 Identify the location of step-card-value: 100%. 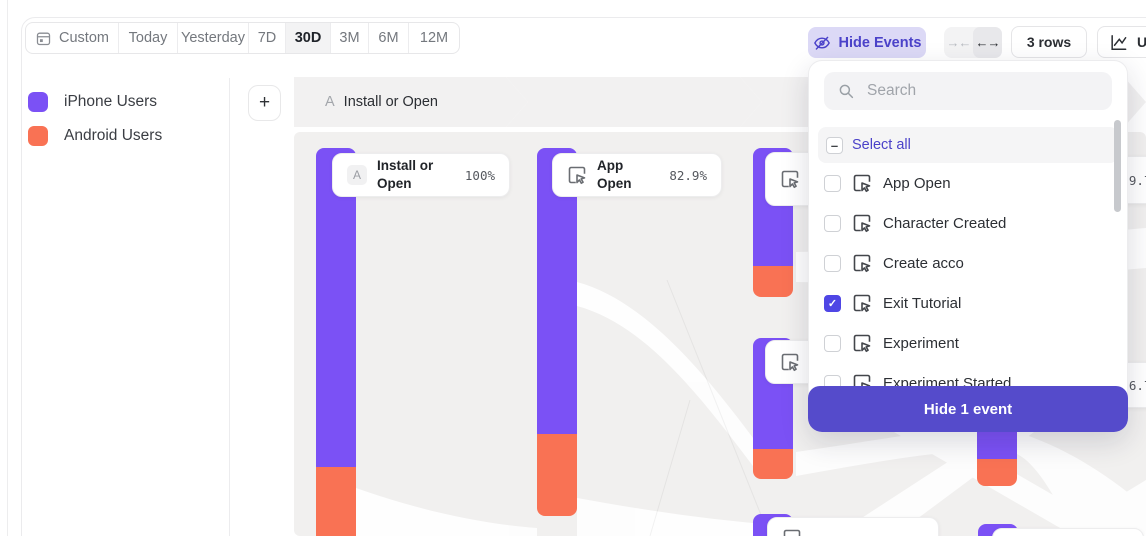
(479, 175).